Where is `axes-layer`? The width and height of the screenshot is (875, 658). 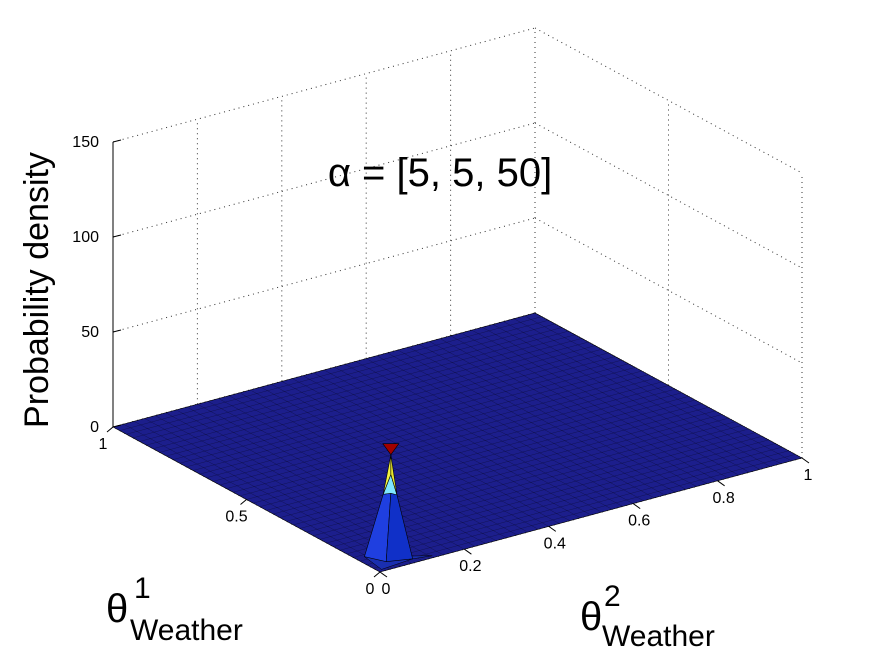 axes-layer is located at coordinates (113, 284).